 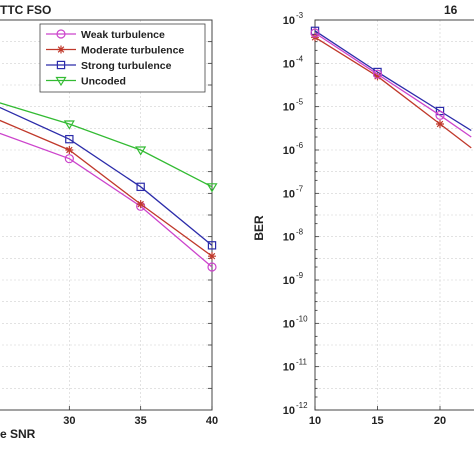 I want to click on legend-marker-uncoded, so click(x=61, y=81).